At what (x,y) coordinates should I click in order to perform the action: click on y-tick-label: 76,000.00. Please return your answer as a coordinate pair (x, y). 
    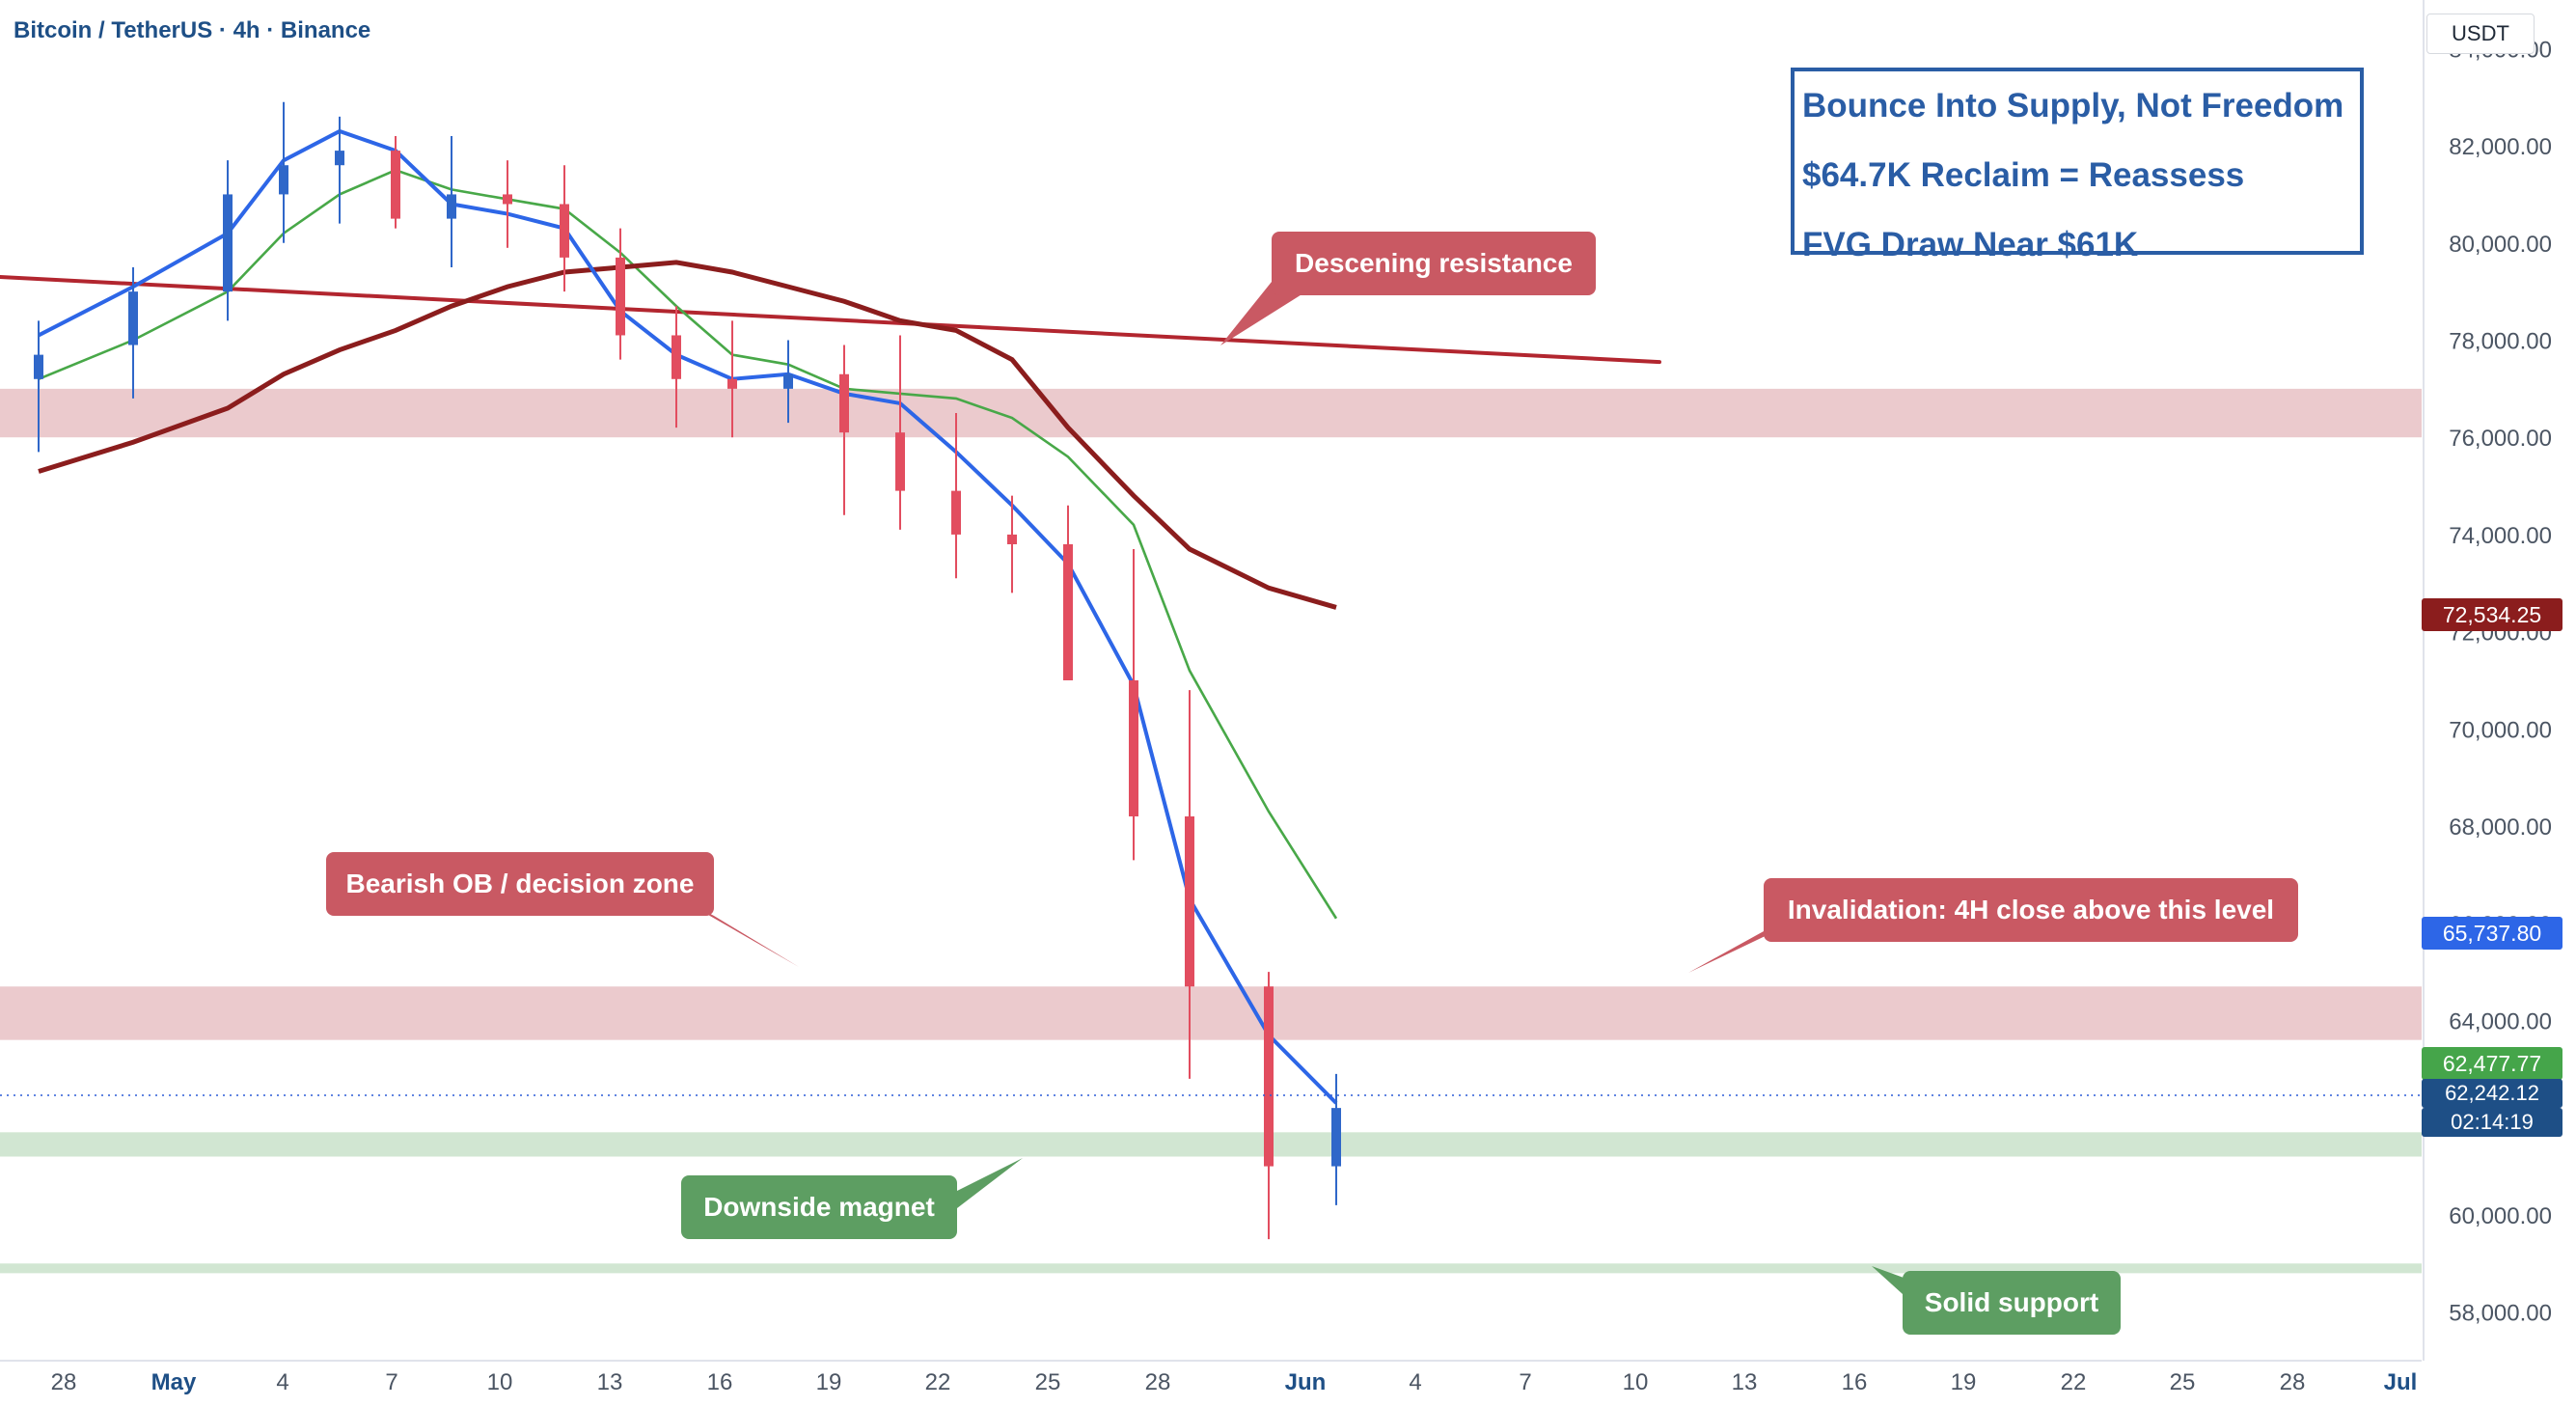
    Looking at the image, I should click on (2500, 439).